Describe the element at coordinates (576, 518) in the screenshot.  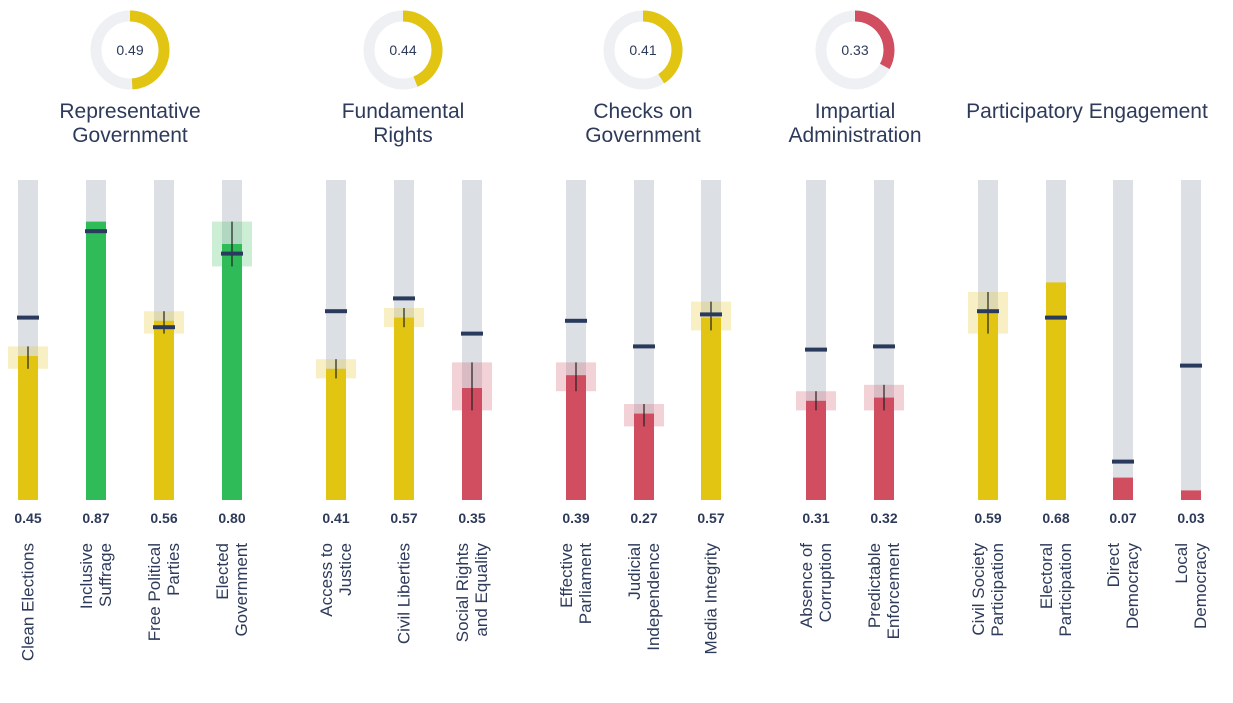
I see `value-label: 0.39` at that location.